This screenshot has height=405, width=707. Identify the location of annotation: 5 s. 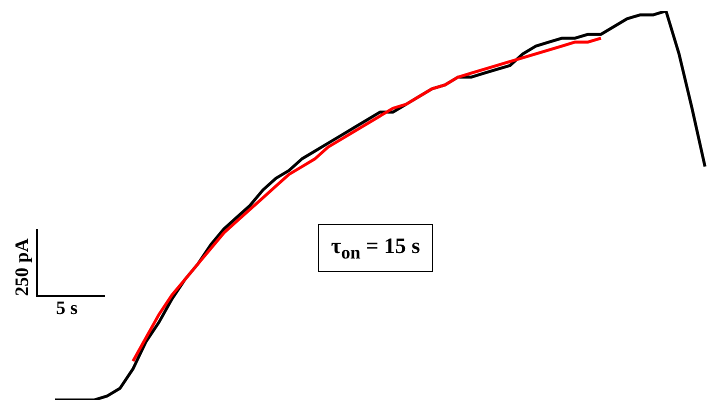
(67, 309).